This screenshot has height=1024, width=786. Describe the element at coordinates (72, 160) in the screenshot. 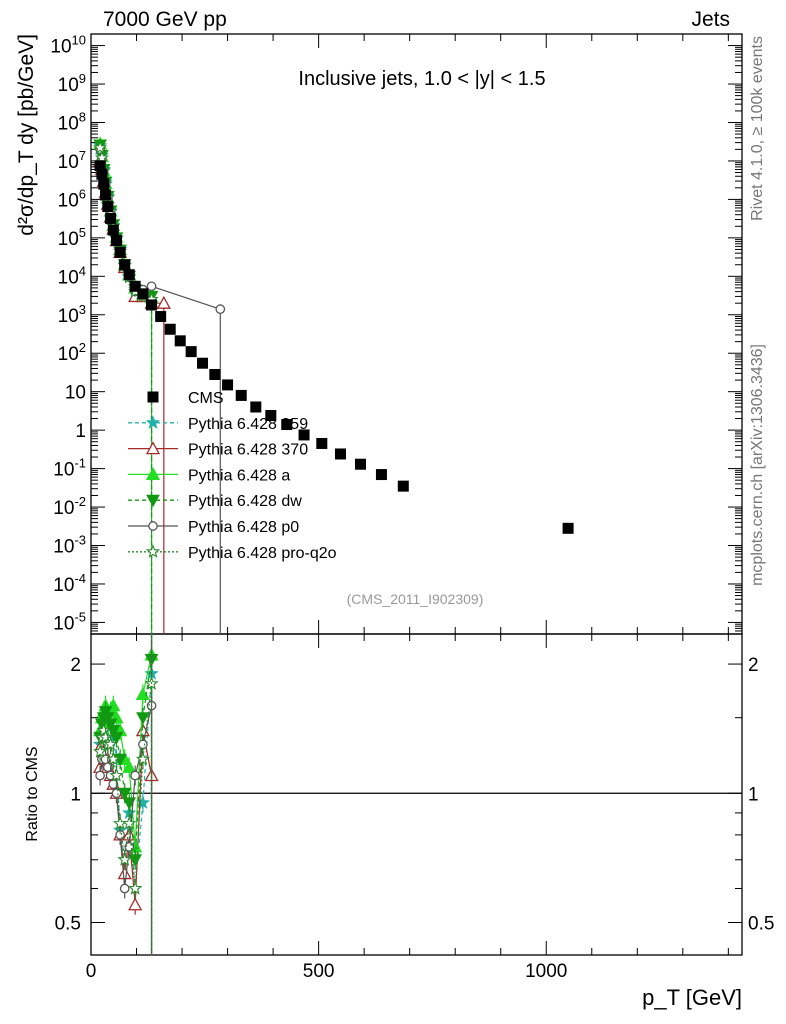

I see `y-tick-label: 10⁷` at that location.